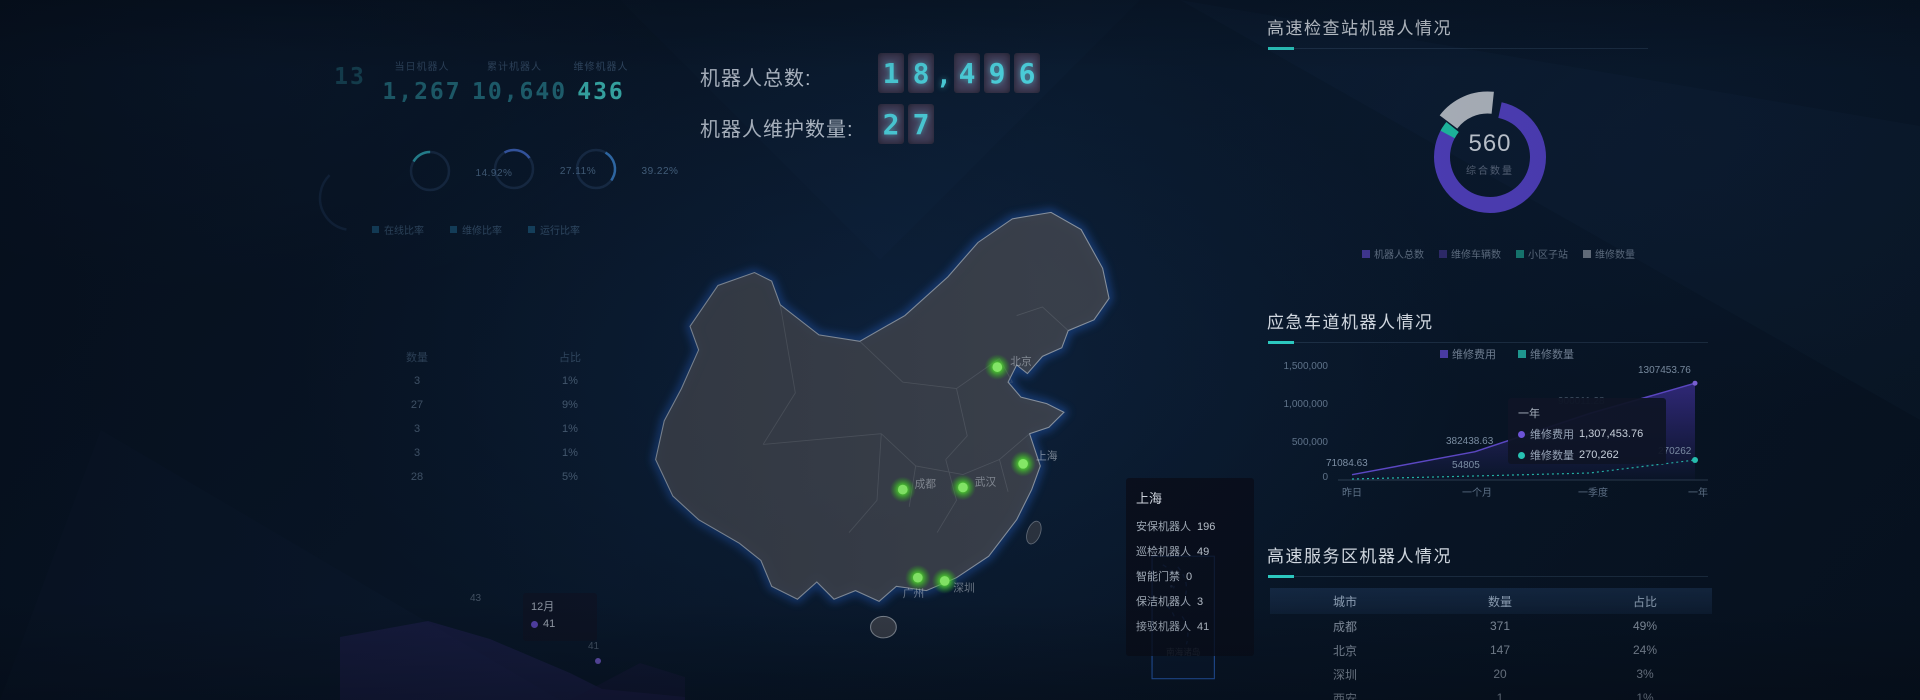 This screenshot has height=700, width=1920. What do you see at coordinates (554, 229) in the screenshot?
I see `legend-item: 运行比率` at bounding box center [554, 229].